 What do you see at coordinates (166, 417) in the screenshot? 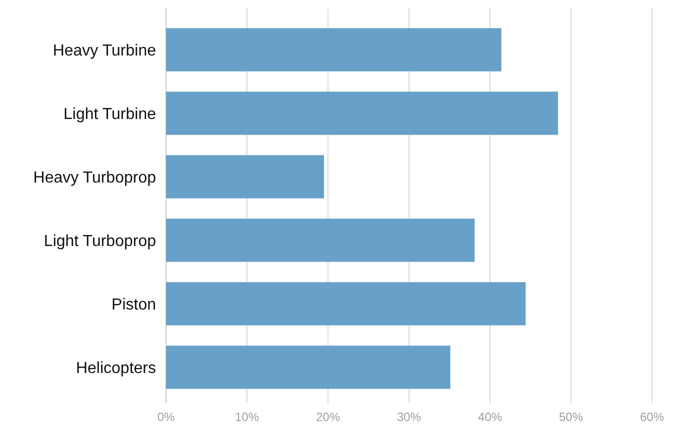
I see `x-tick-label: 0%` at bounding box center [166, 417].